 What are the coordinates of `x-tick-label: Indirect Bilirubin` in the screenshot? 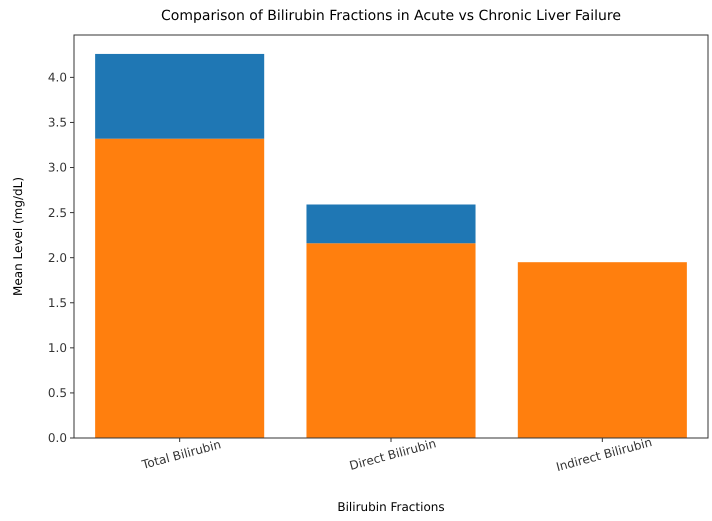 It's located at (604, 454).